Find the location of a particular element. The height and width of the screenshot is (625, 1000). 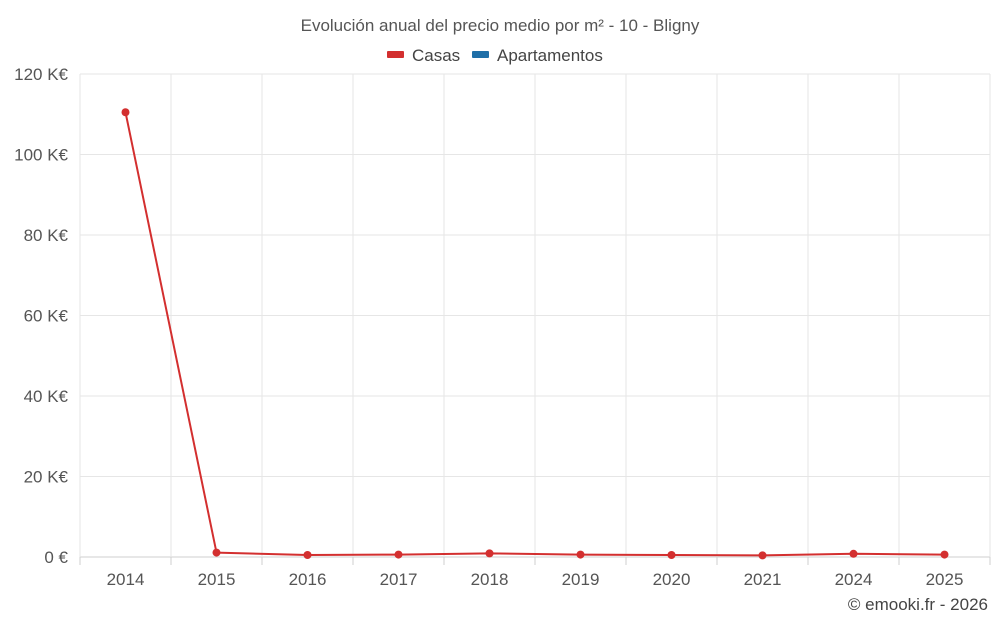

legend-label-apartamentos: Apartamentos is located at coordinates (550, 55).